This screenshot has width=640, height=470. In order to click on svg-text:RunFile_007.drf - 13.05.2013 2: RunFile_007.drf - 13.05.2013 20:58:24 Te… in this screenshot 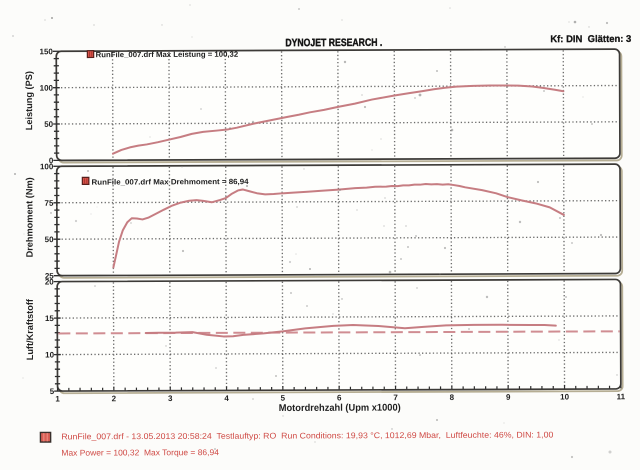, I will do `click(307, 435)`.